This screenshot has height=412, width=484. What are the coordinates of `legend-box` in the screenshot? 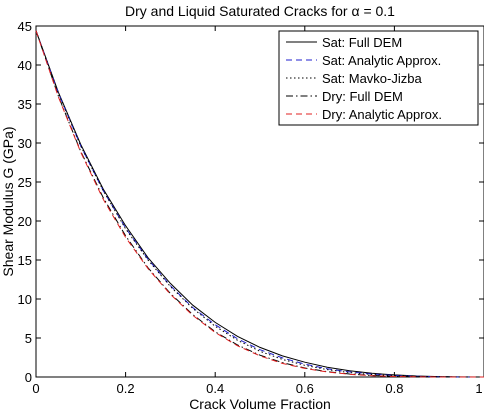 It's located at (378, 78).